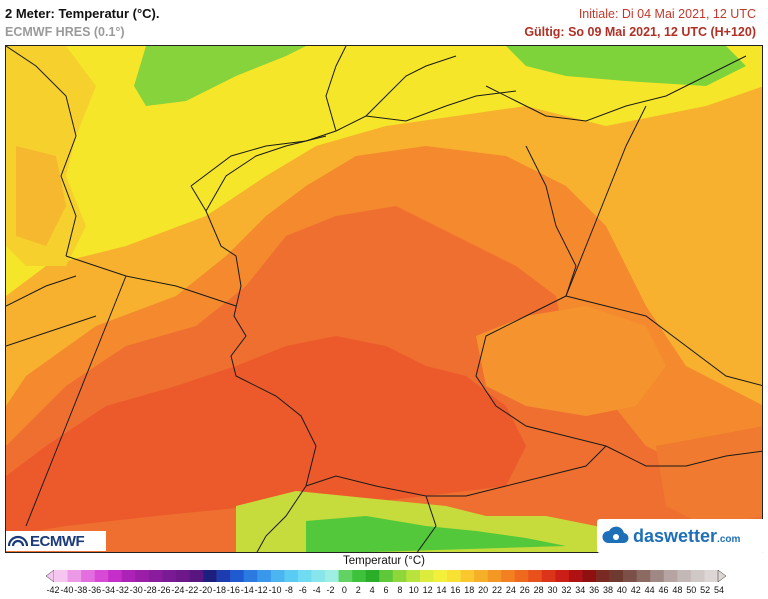 The height and width of the screenshot is (599, 768). Describe the element at coordinates (81, 590) in the screenshot. I see `legend-label: -38` at that location.